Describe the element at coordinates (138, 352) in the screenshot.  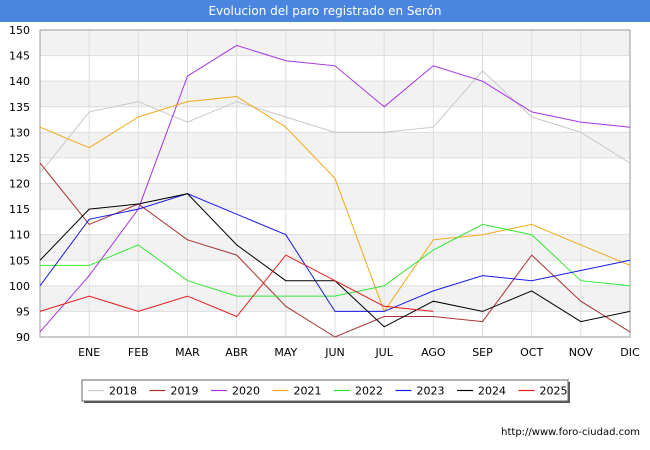
I see `x-tick-label: FEB` at that location.